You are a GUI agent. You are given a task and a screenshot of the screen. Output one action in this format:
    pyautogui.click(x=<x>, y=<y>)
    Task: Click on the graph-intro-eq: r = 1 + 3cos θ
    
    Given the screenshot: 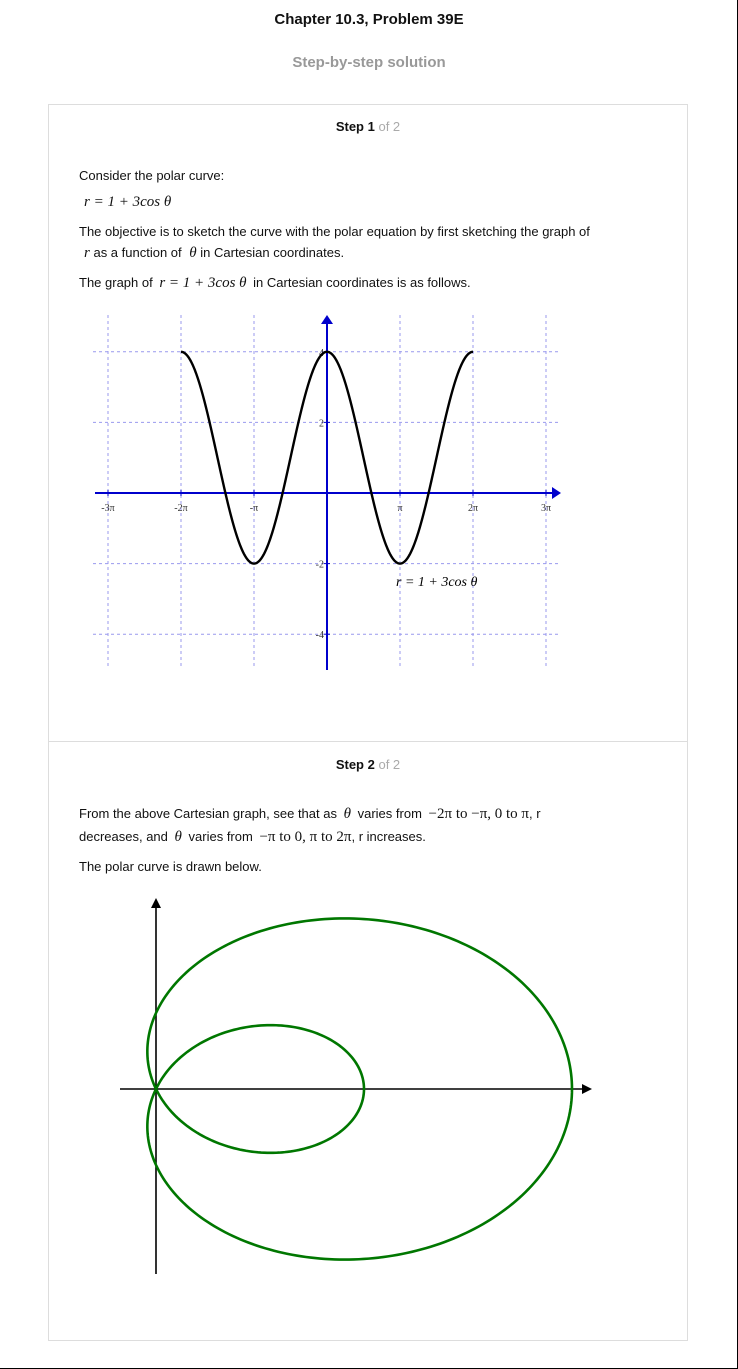 What is the action you would take?
    pyautogui.click(x=203, y=283)
    